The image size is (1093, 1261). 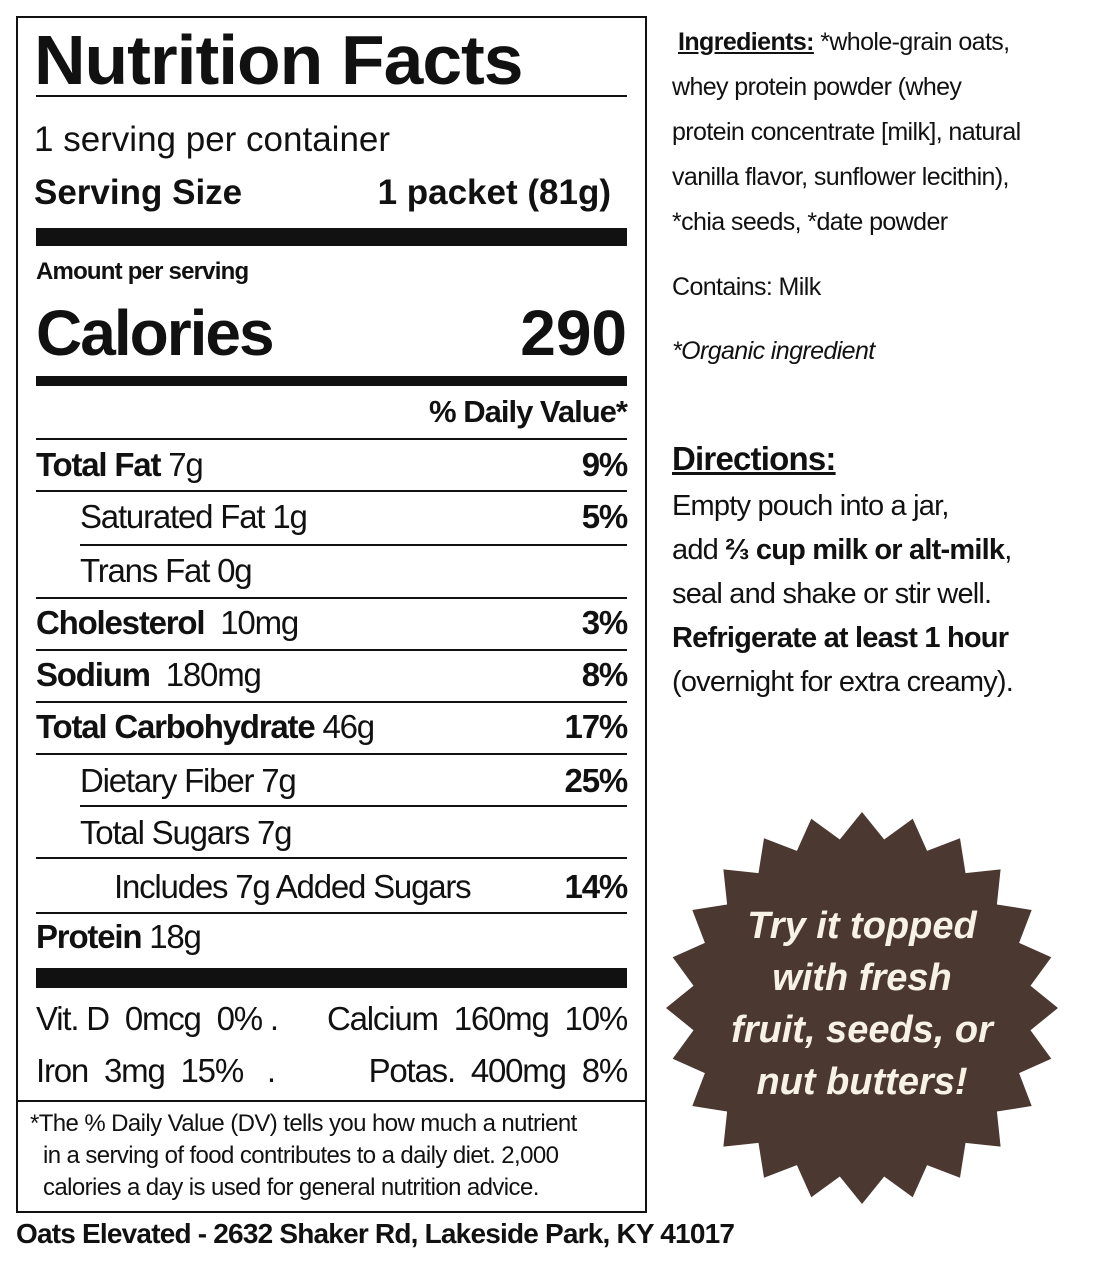 What do you see at coordinates (1008, 550) in the screenshot?
I see `directions-text-part: ,` at bounding box center [1008, 550].